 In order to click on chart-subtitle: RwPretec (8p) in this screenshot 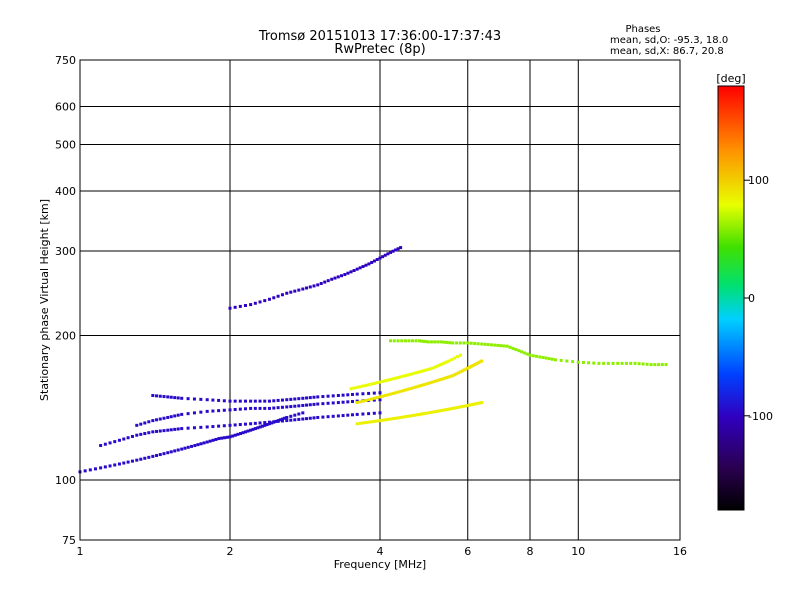, I will do `click(379, 49)`.